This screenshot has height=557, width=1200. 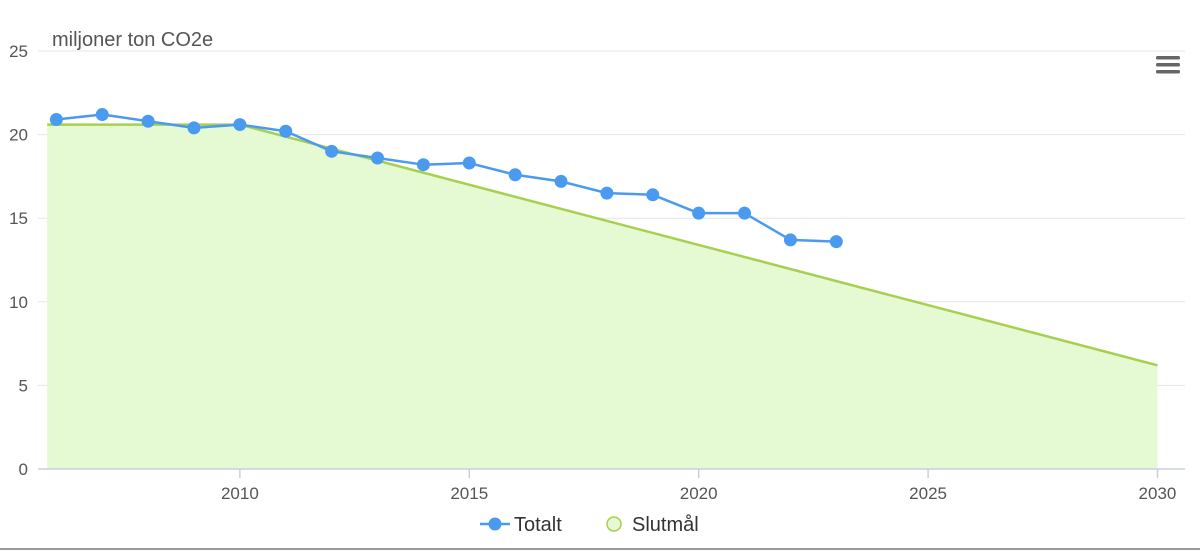 What do you see at coordinates (699, 493) in the screenshot?
I see `x-tick-label: 2020` at bounding box center [699, 493].